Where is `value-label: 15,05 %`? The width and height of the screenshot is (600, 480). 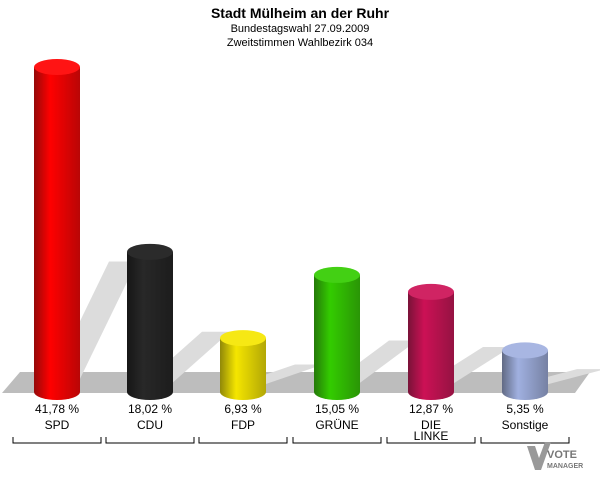
value-label: 15,05 % is located at coordinates (337, 409).